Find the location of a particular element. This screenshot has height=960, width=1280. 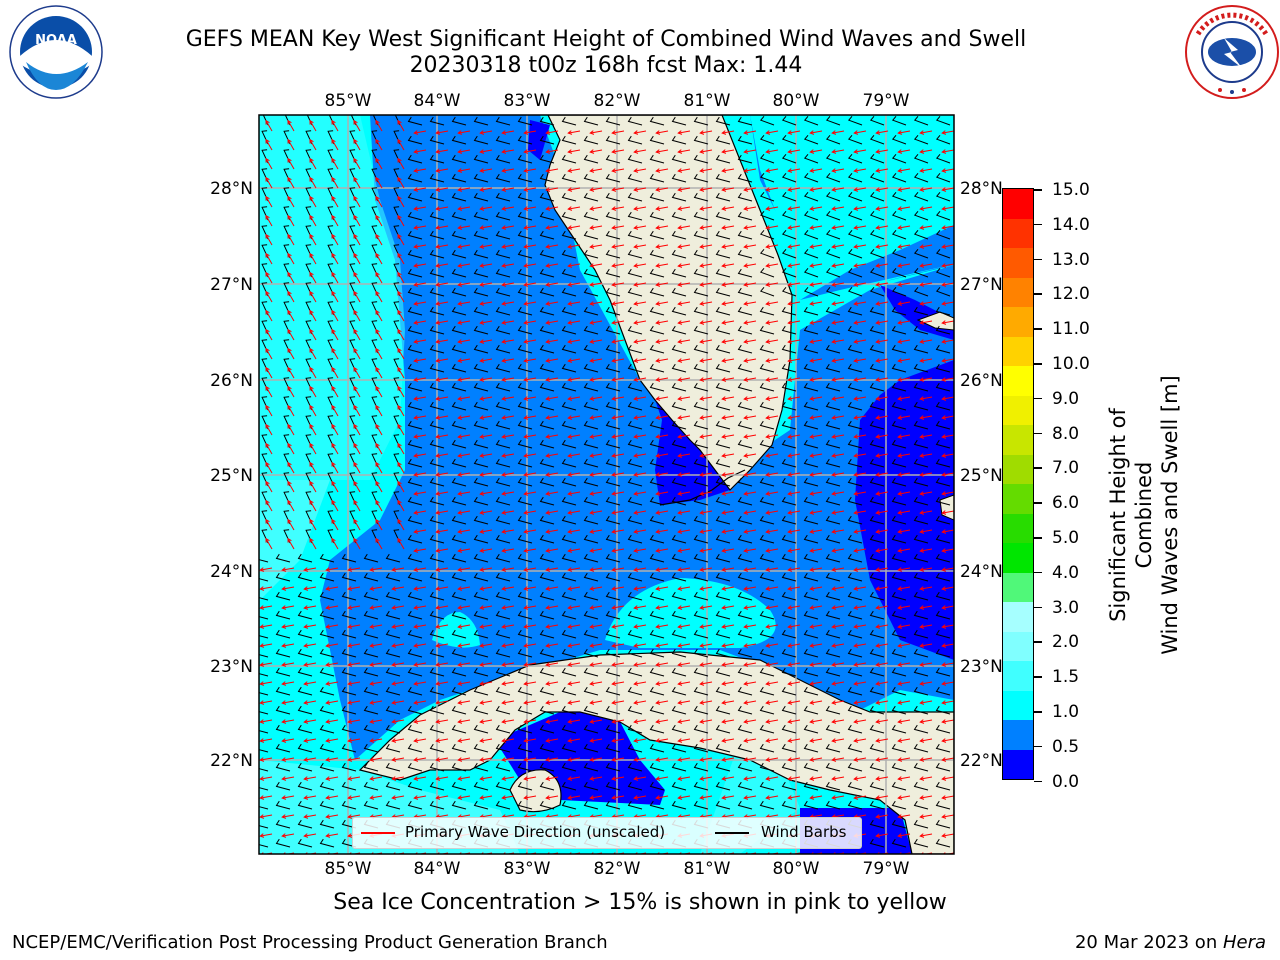

colorbar-tick-label: 1.5 is located at coordinates (1066, 677).